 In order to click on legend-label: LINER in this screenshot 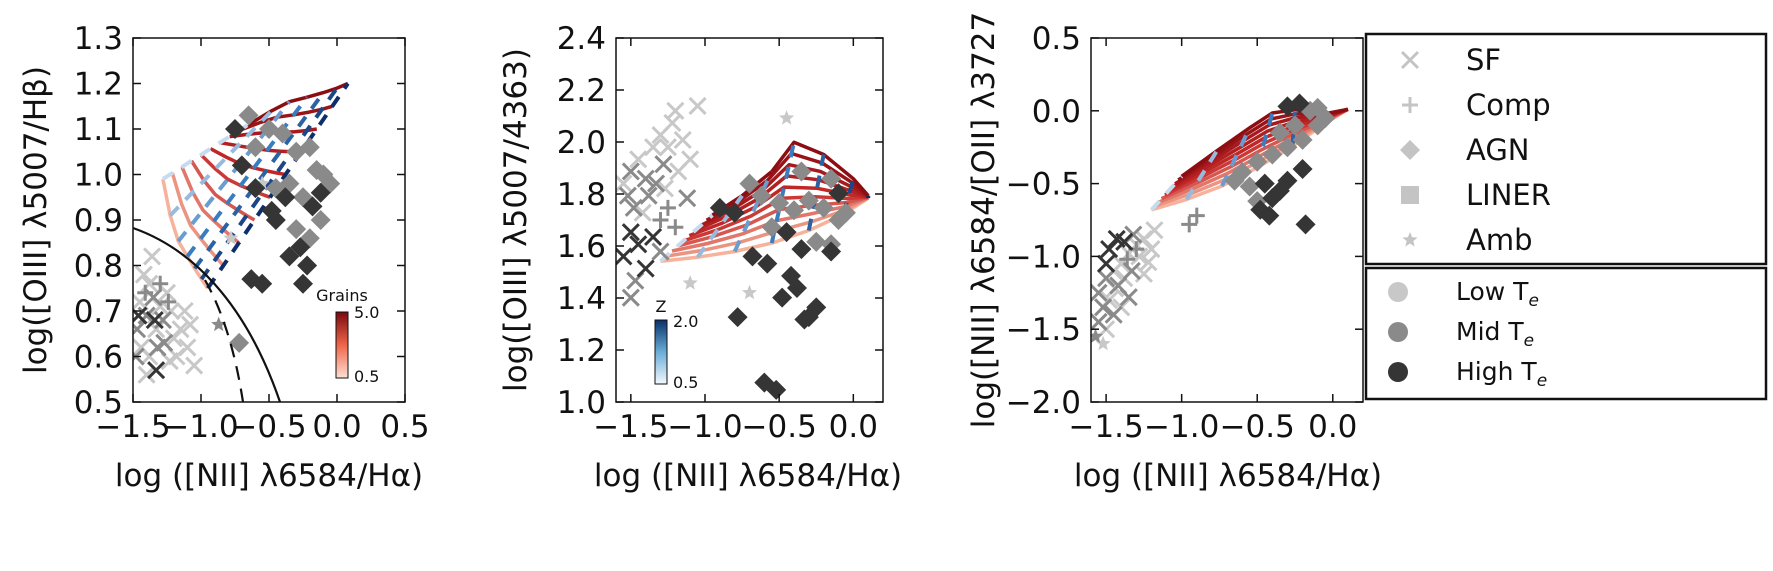, I will do `click(1508, 195)`.